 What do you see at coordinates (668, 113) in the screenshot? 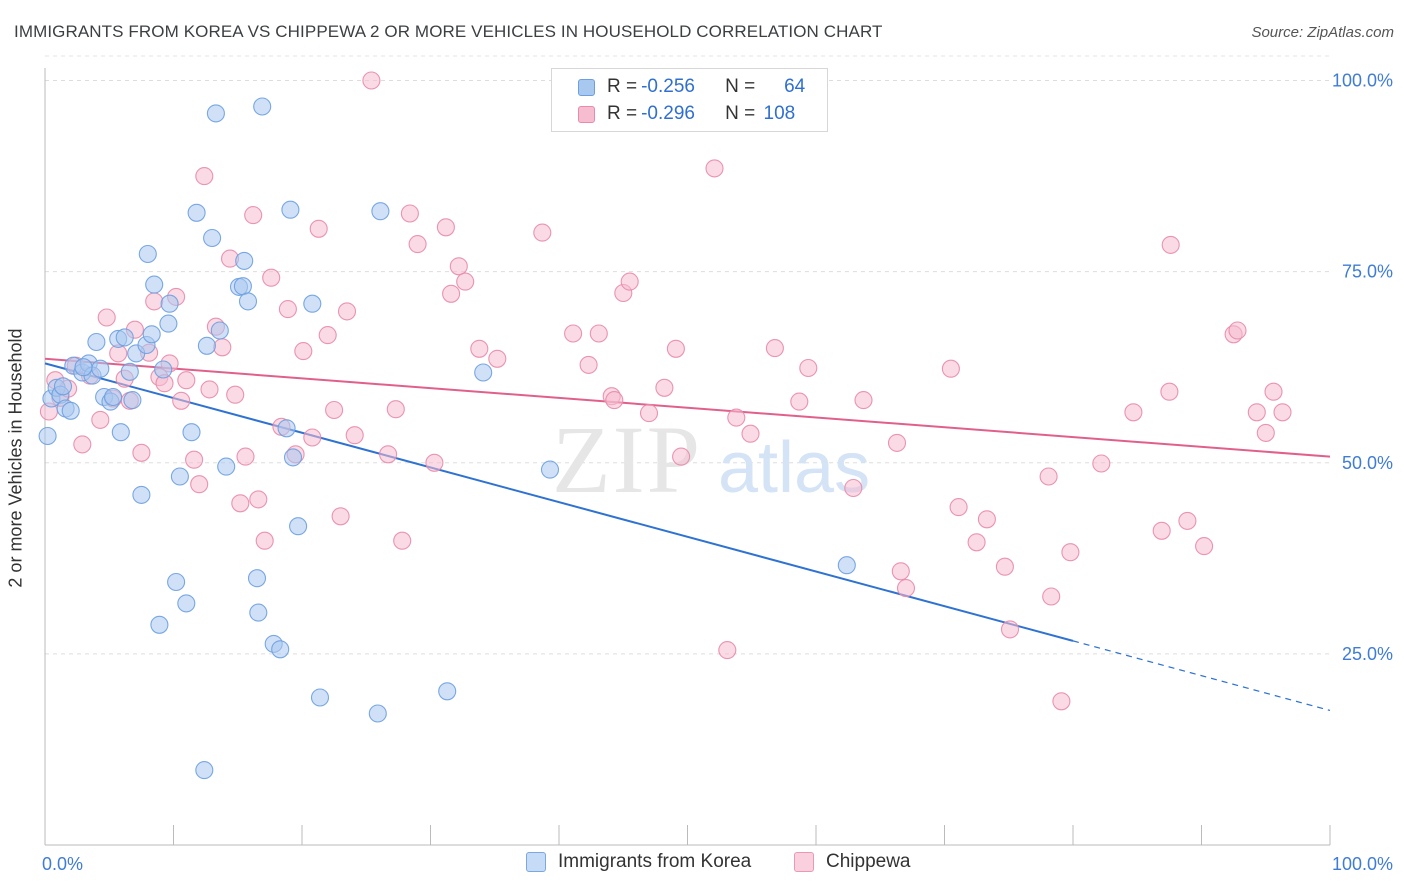
I see `legend-r-value-chippewa: -0.296` at bounding box center [668, 113].